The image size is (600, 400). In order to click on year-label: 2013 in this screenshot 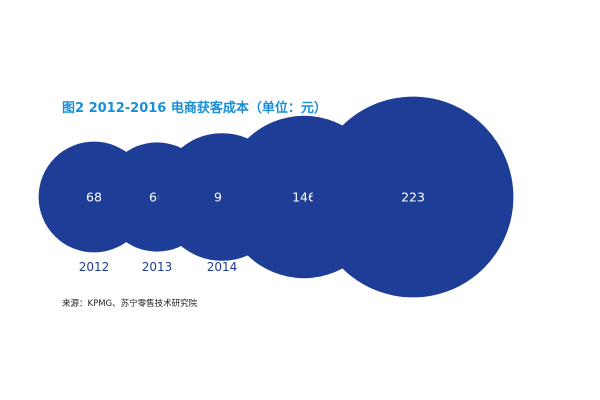, I will do `click(157, 267)`.